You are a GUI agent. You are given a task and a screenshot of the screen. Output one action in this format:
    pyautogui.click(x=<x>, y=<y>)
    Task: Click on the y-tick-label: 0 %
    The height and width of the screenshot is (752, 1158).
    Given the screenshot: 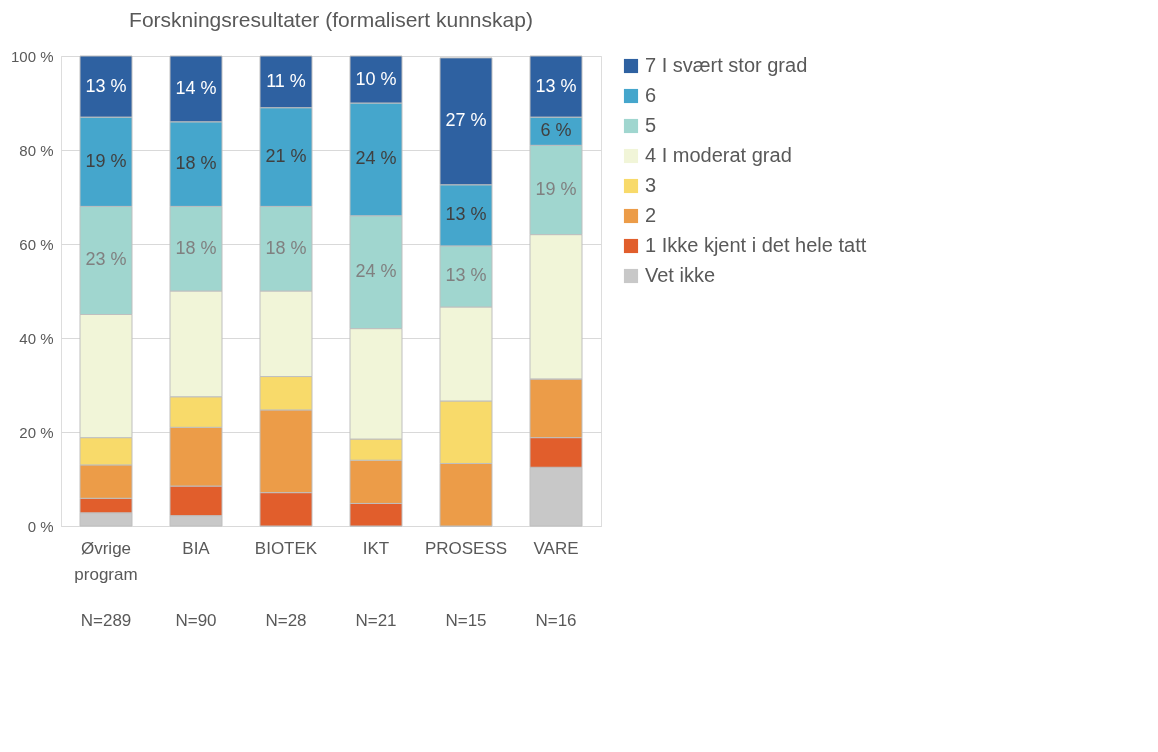 What is the action you would take?
    pyautogui.click(x=40, y=526)
    